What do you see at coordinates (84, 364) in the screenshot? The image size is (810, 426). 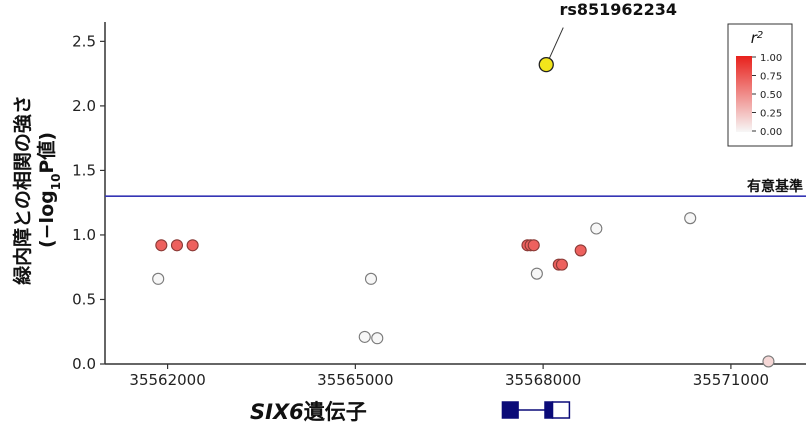 I see `y-tick-label: 0.0` at bounding box center [84, 364].